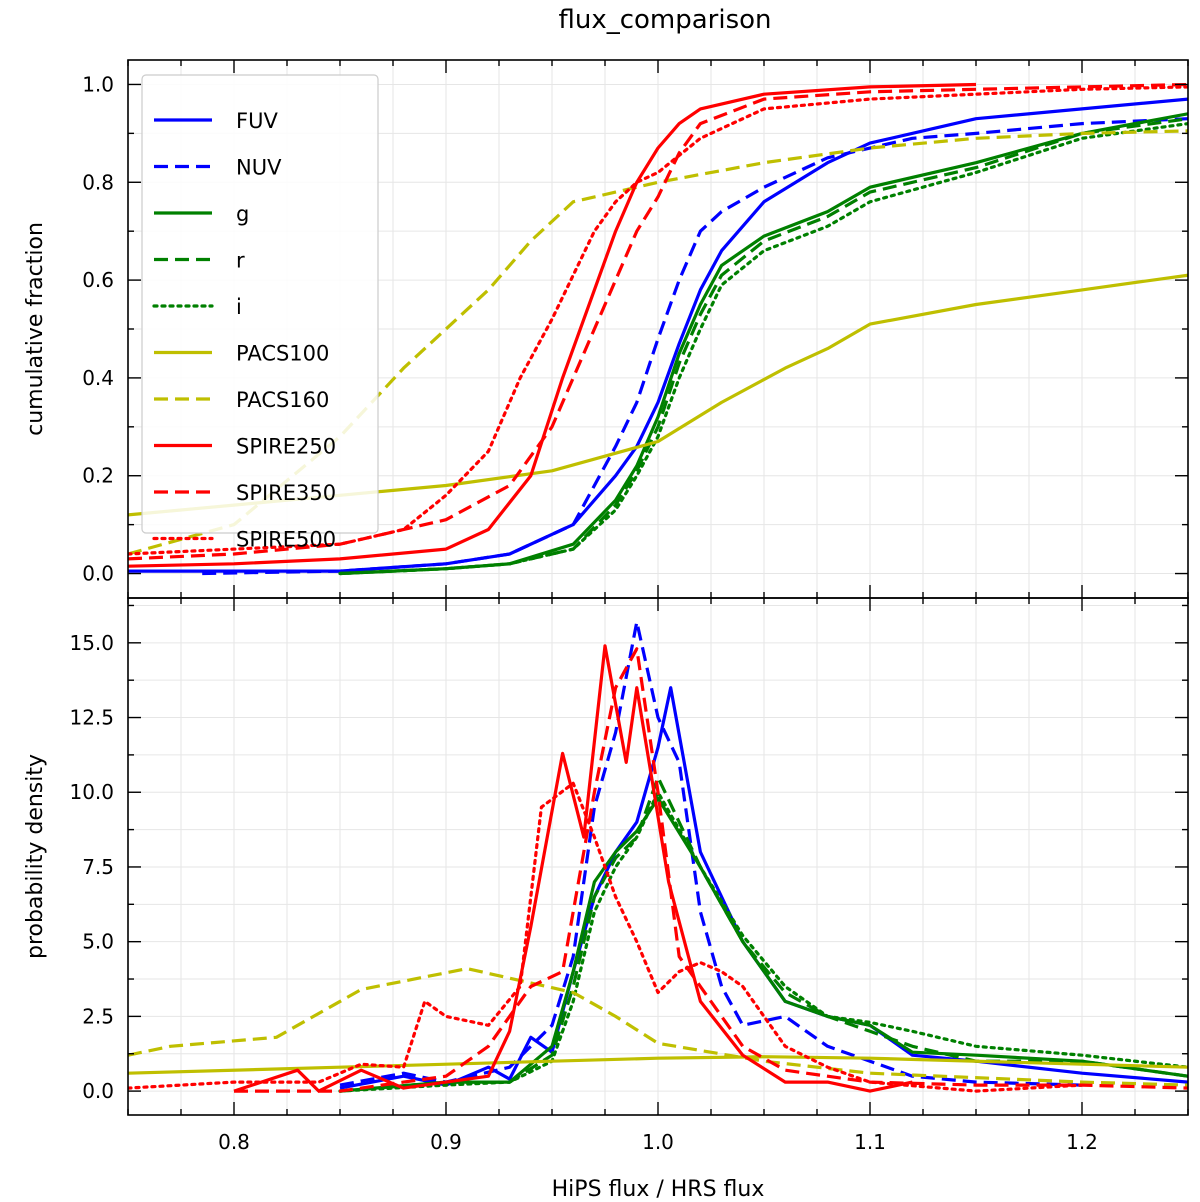 The image size is (1200, 1202). I want to click on legend-label-i: i, so click(239, 307).